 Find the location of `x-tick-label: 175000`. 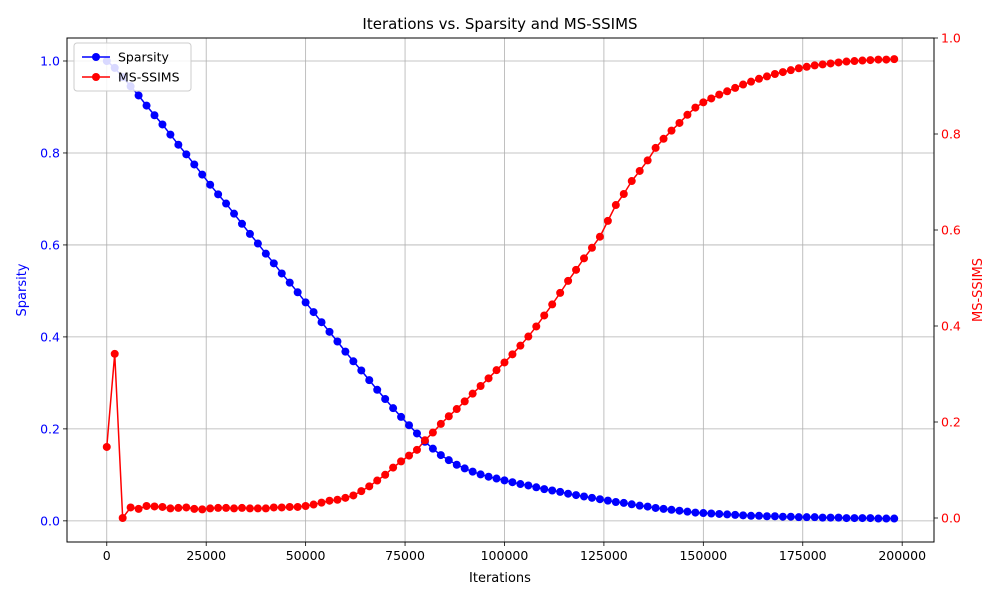

x-tick-label: 175000 is located at coordinates (803, 555).